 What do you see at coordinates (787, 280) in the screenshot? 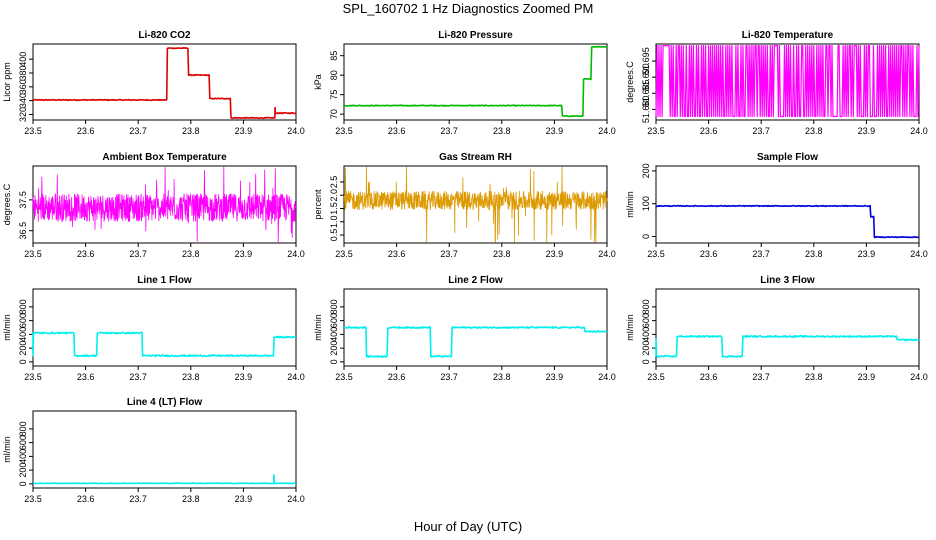
I see `panel-title: Line 3 Flow` at bounding box center [787, 280].